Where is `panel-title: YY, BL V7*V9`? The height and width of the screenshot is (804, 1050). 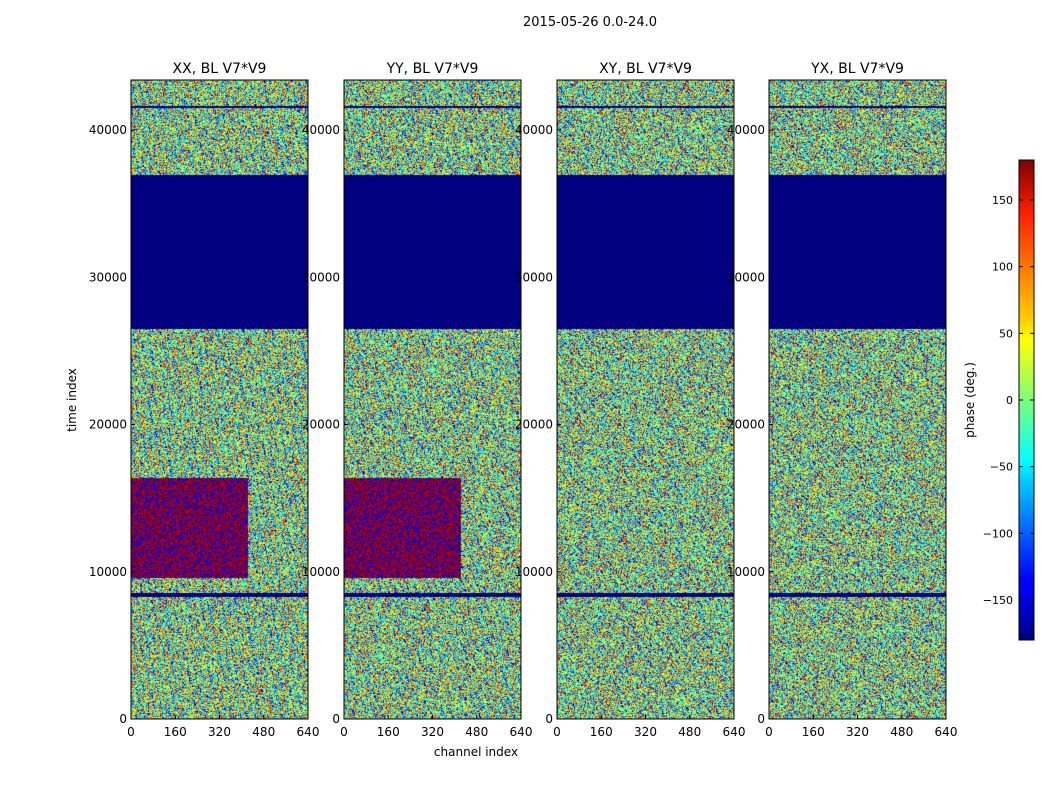 panel-title: YY, BL V7*V9 is located at coordinates (432, 69).